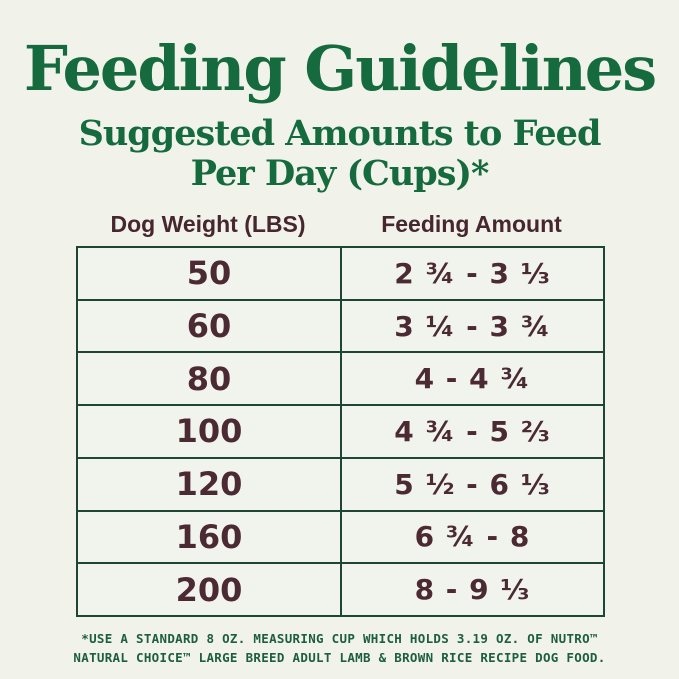  Describe the element at coordinates (471, 224) in the screenshot. I see `column-header-feeding-amount: Feeding Amount` at that location.